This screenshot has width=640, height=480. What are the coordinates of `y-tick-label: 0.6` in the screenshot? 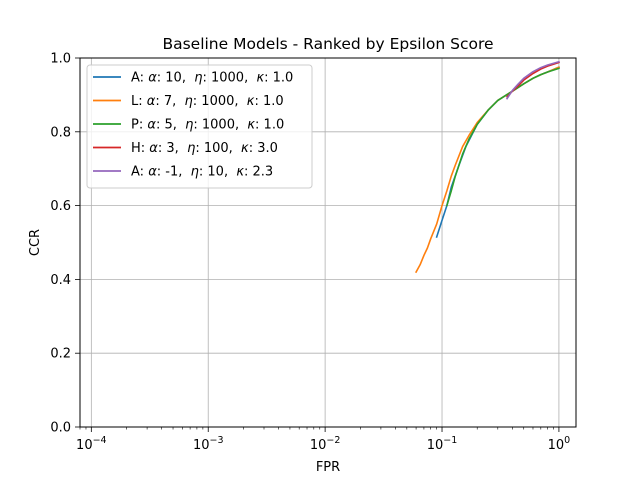 It's located at (60, 206).